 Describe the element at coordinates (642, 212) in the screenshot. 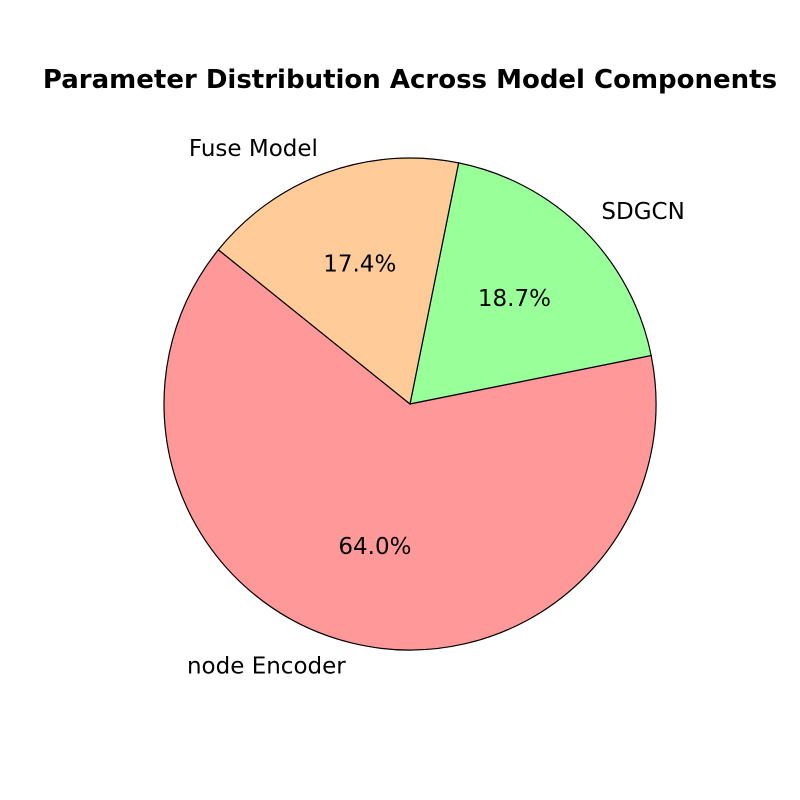

I see `slice-label-sdgcn: SDGCN` at that location.